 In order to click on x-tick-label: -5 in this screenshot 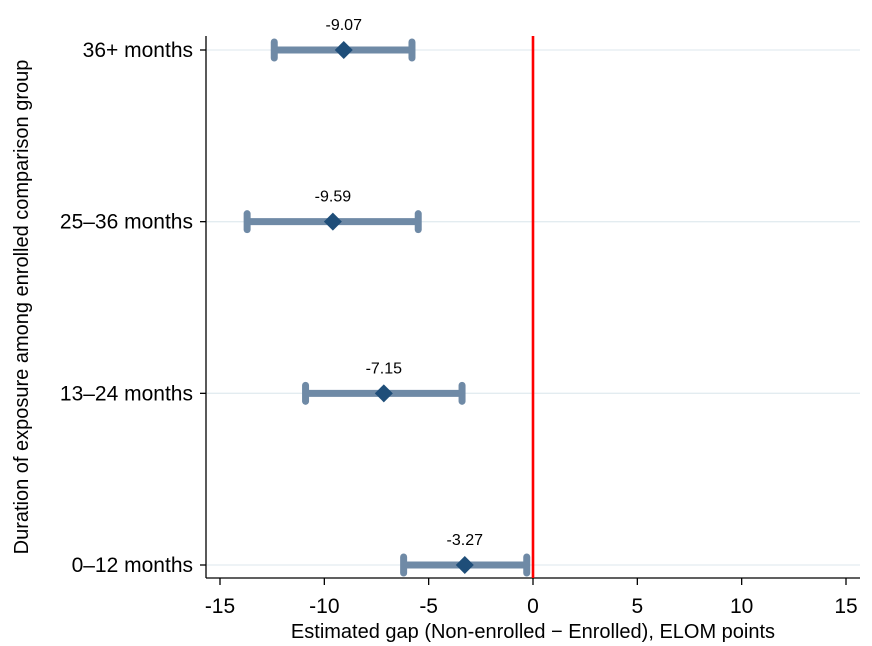, I will do `click(428, 606)`.